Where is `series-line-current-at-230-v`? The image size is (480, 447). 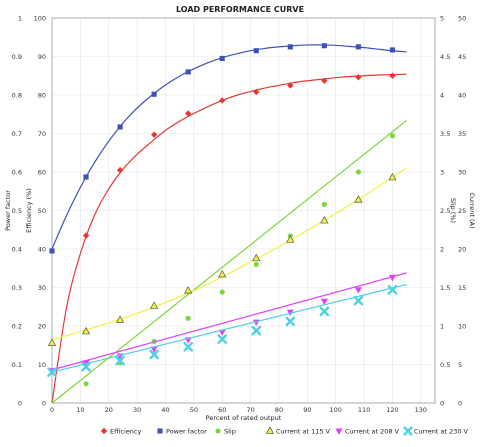
series-line-current-at-230-v is located at coordinates (229, 328).